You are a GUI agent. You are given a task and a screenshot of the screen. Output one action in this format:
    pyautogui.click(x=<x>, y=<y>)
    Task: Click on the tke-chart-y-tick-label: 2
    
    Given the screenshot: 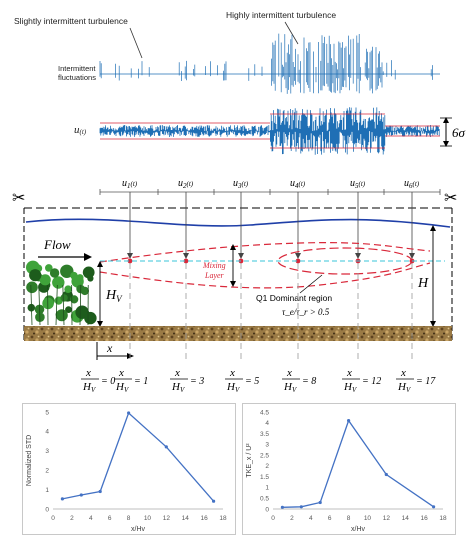 What is the action you would take?
    pyautogui.click(x=267, y=466)
    